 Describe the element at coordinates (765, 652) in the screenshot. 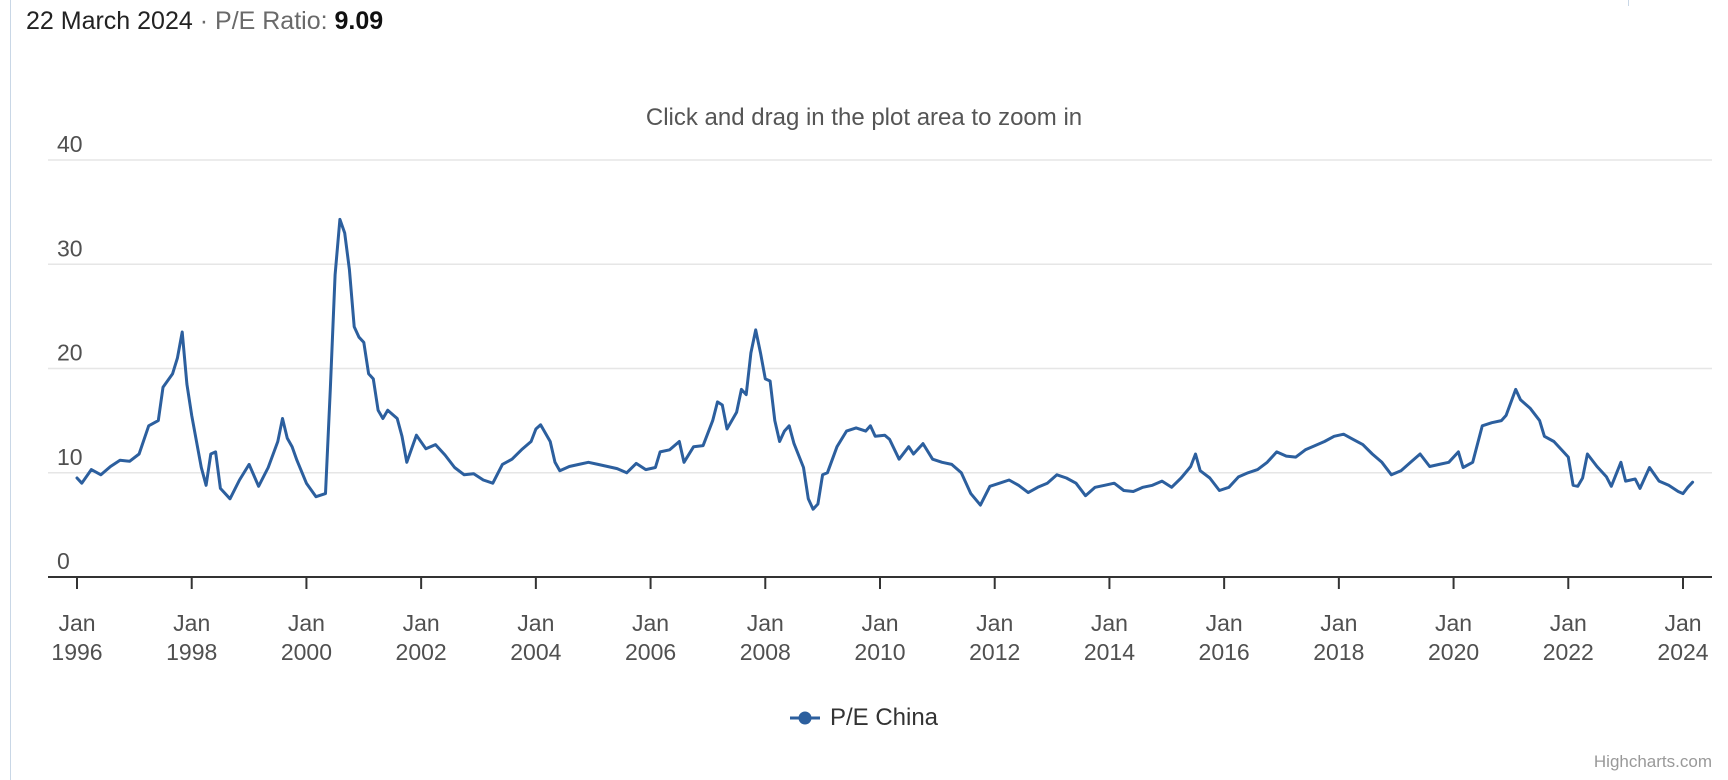

I see `x-tick-year: 2008` at that location.